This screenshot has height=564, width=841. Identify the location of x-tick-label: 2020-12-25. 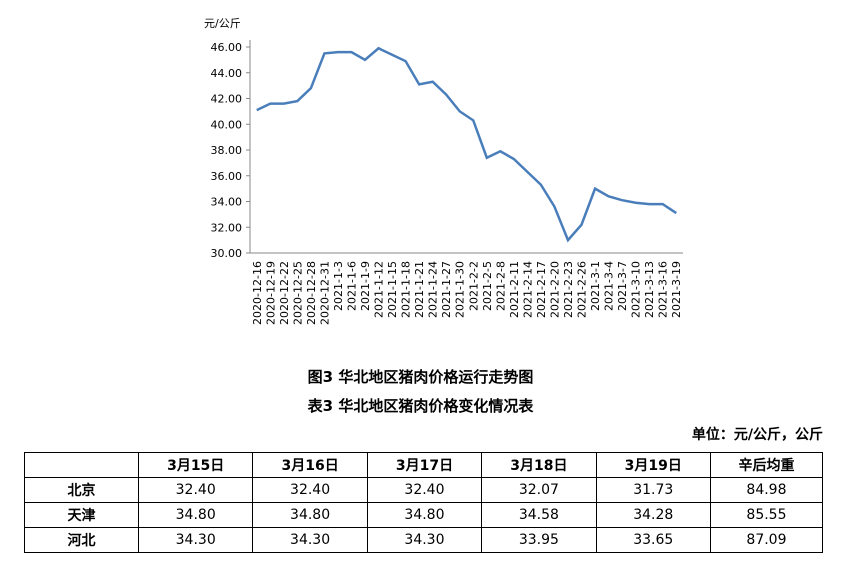
(297, 293).